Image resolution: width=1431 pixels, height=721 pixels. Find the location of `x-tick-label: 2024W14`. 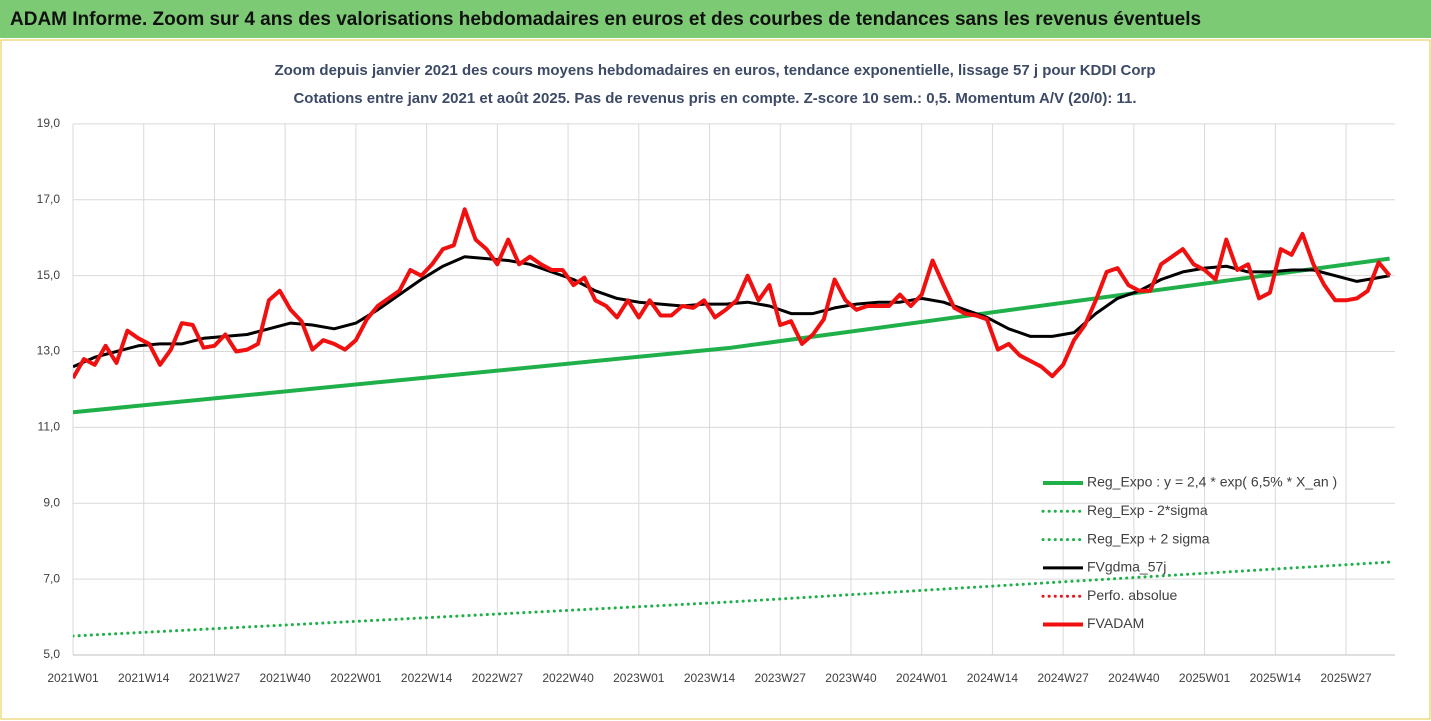

x-tick-label: 2024W14 is located at coordinates (993, 678).